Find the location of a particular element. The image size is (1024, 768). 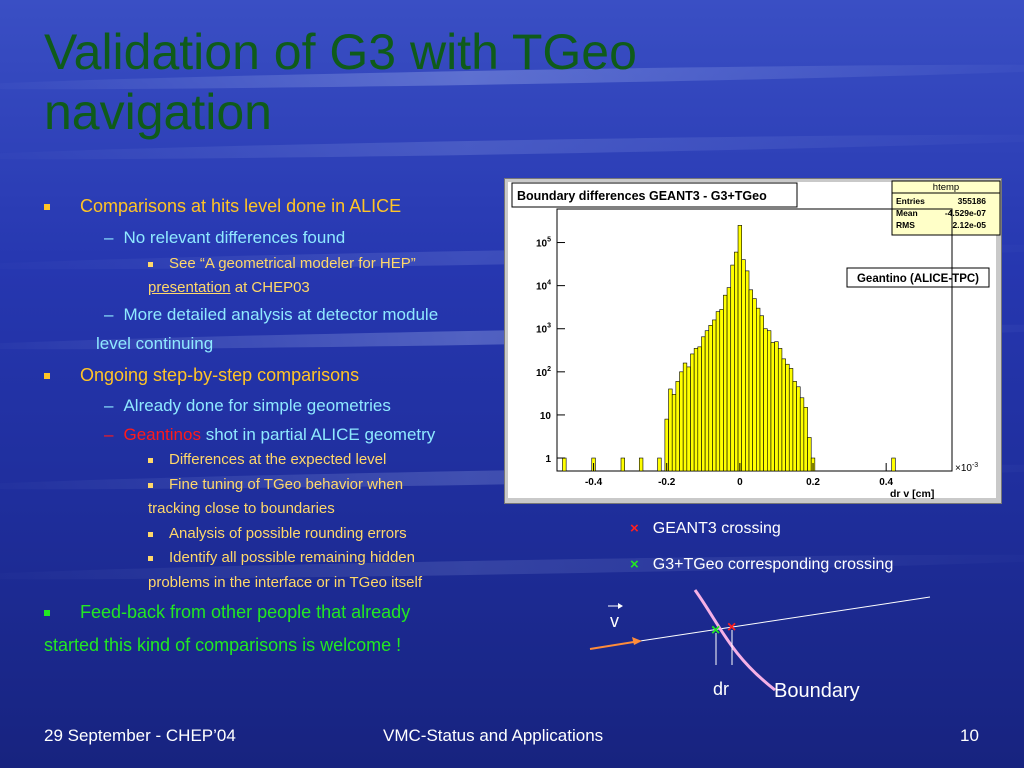

bullet-text: shot in partial ALICE geometry is located at coordinates (318, 434).